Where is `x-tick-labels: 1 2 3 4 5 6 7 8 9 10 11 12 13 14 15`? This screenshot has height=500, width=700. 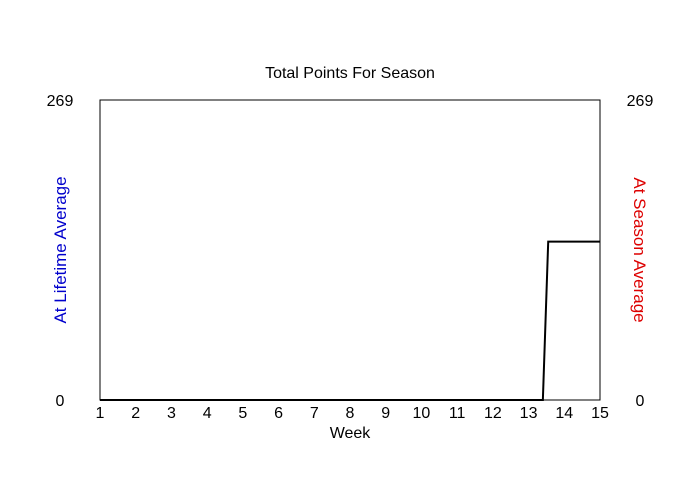
x-tick-labels: 1 2 3 4 5 6 7 8 9 10 11 12 13 14 15 is located at coordinates (352, 413).